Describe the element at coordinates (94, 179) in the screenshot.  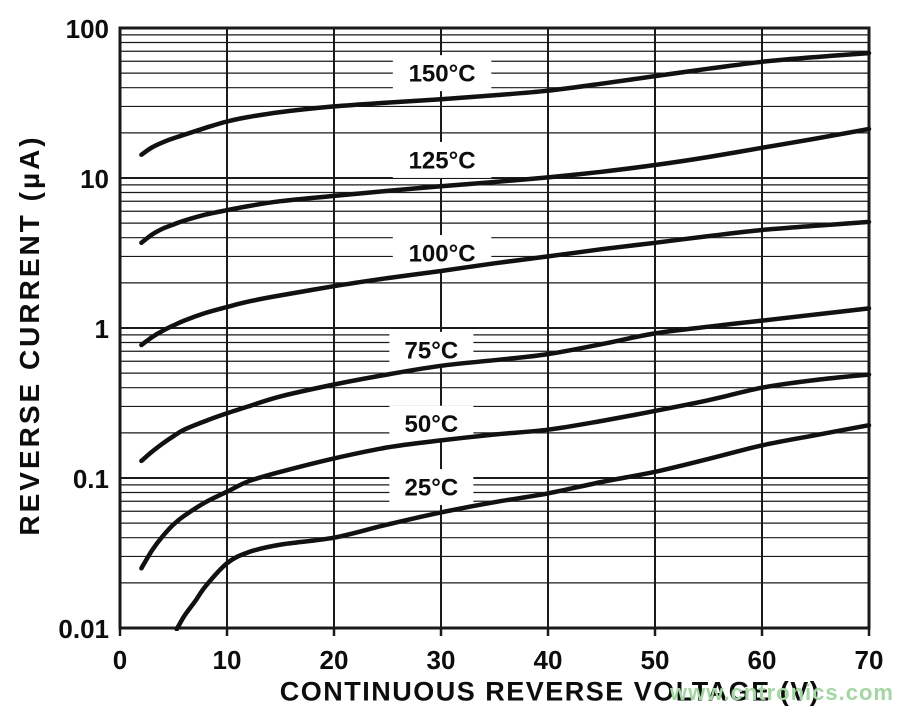
I see `y-tick-label: 10` at that location.